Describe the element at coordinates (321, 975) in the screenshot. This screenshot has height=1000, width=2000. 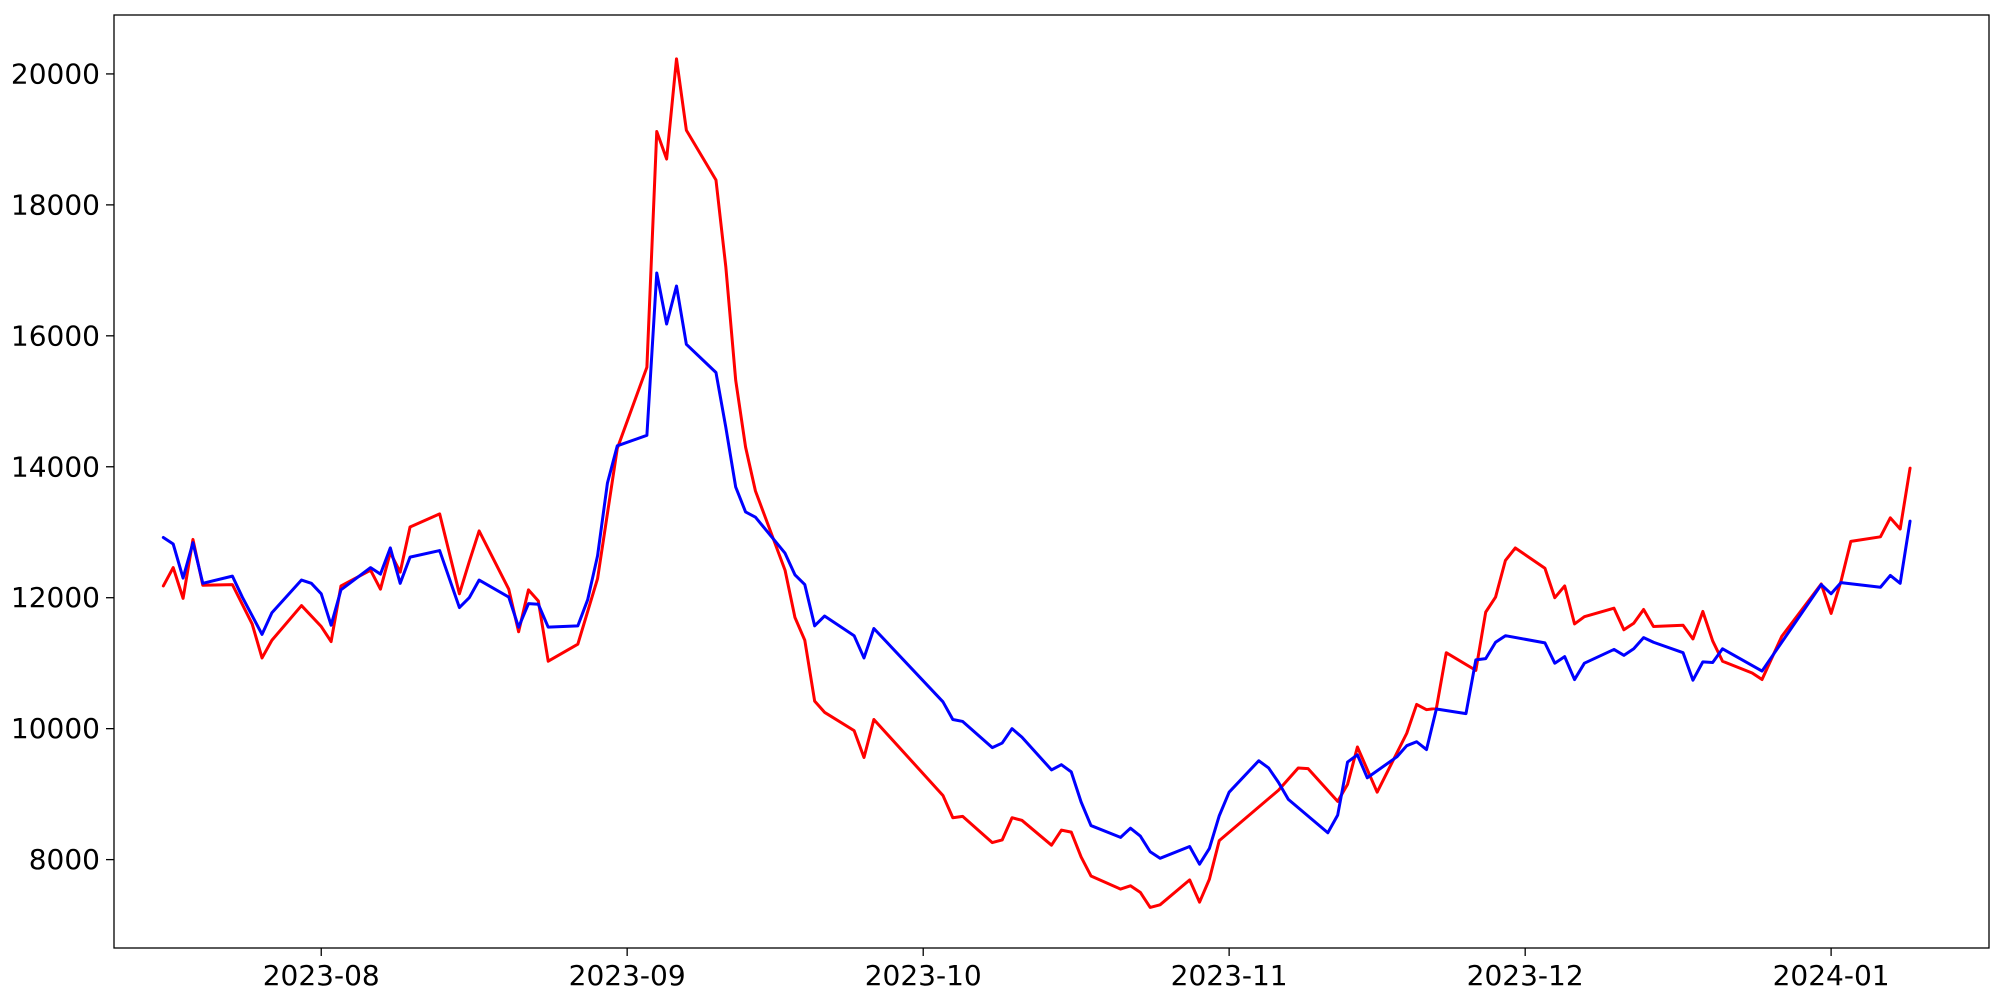
I see `x-tick-label: 2023-08` at that location.